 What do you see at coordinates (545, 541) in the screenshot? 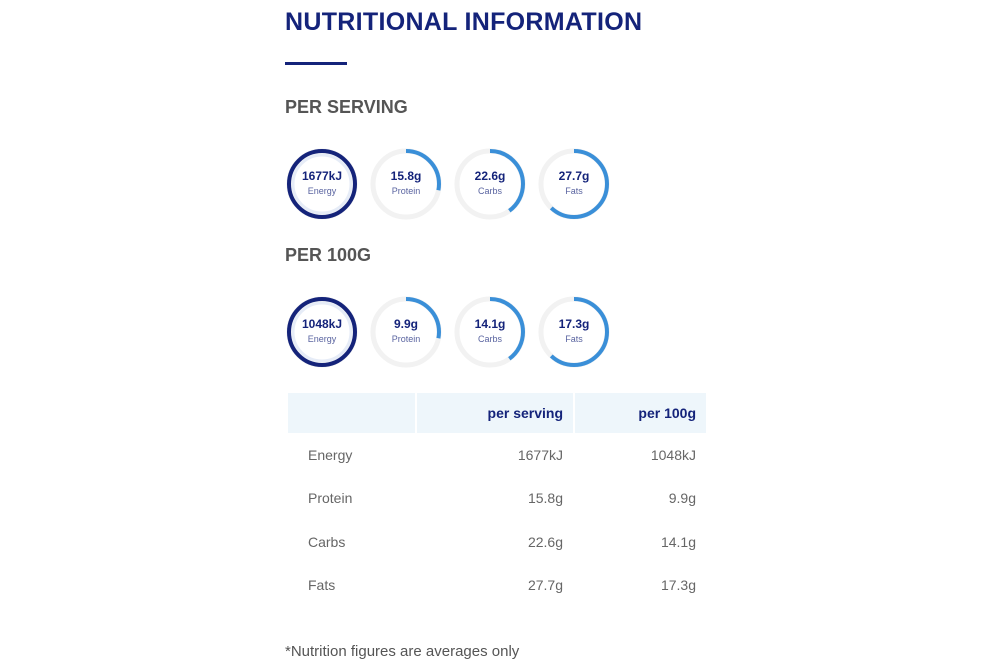
I see `per-serving-value: 22.6g` at bounding box center [545, 541].